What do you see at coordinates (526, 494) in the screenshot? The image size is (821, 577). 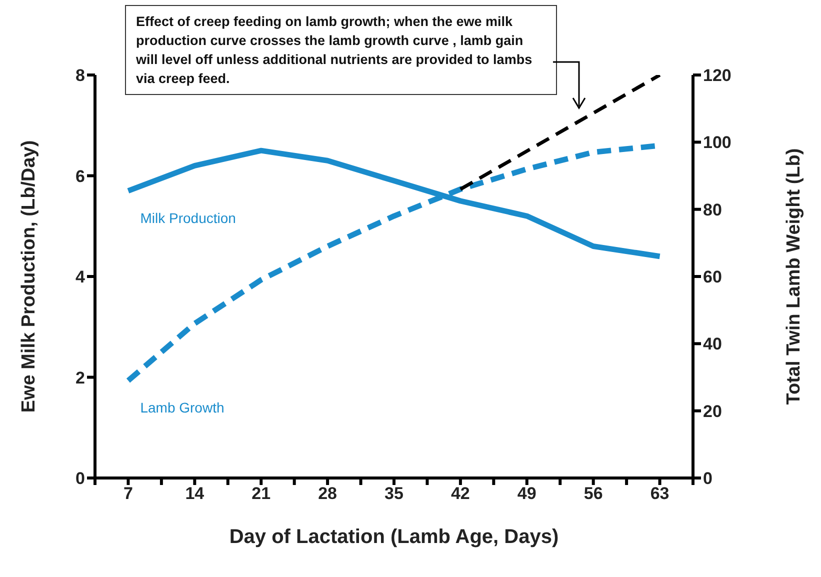 I see `x-tick-label: 49` at bounding box center [526, 494].